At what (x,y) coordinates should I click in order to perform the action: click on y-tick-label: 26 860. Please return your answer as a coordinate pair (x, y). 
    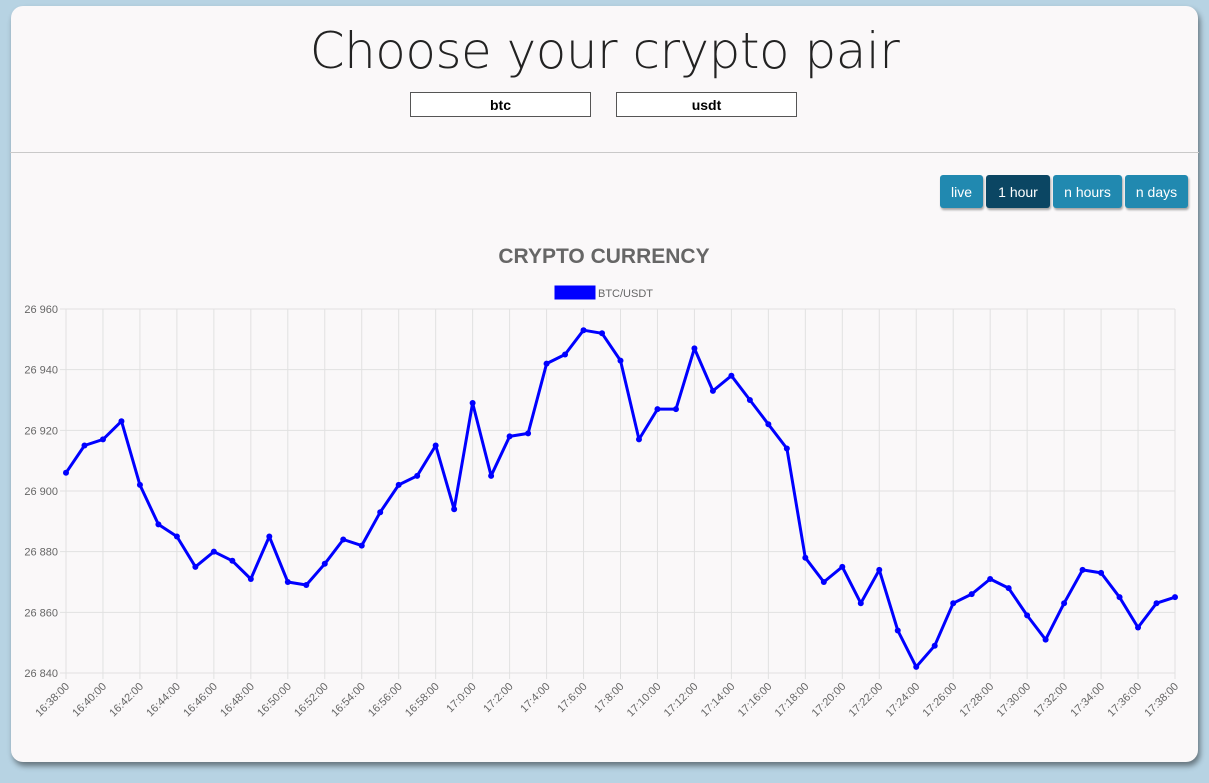
    Looking at the image, I should click on (41, 613).